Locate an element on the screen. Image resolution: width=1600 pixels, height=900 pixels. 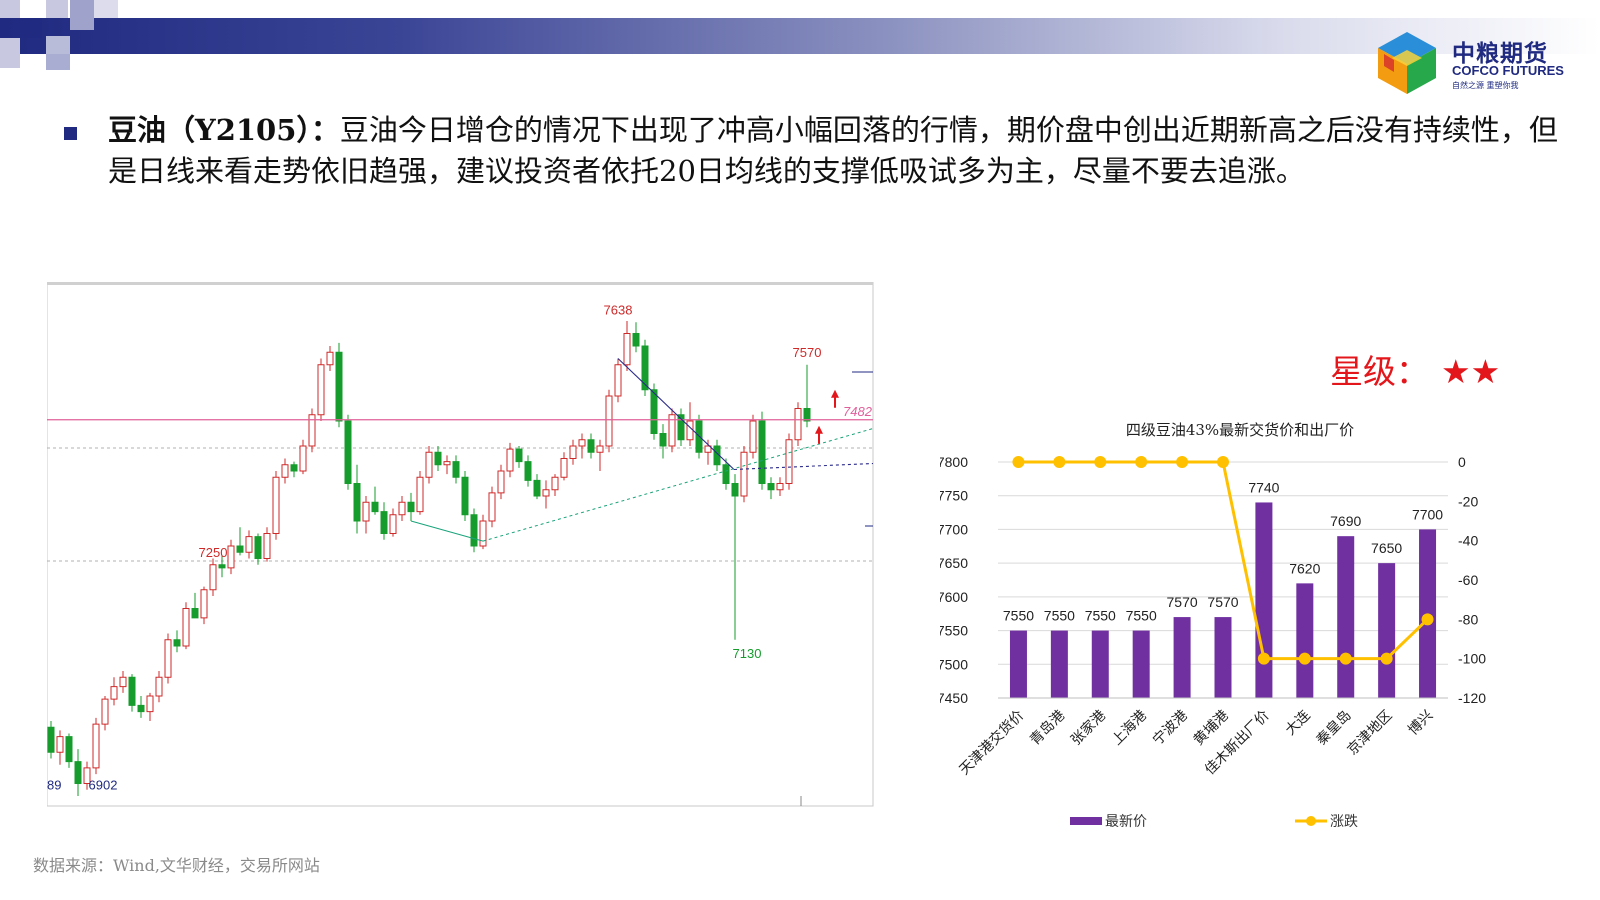
bar-value-label: 7740 is located at coordinates (1263, 487).